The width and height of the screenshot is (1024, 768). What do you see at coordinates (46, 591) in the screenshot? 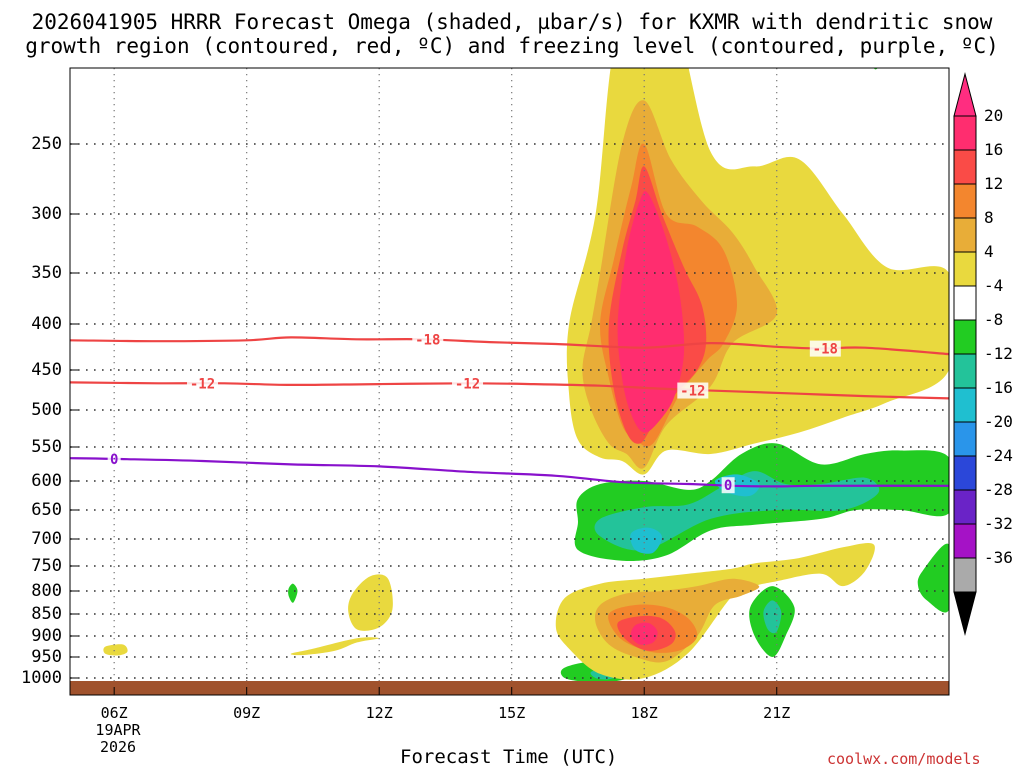
I see `y-tick-label-800: 800` at bounding box center [46, 591].